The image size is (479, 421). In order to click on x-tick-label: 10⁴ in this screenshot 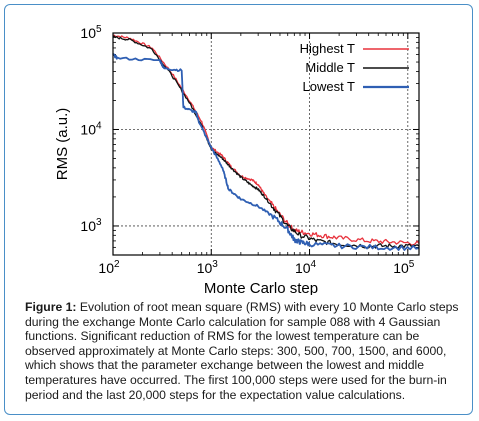, I will do `click(306, 267)`.